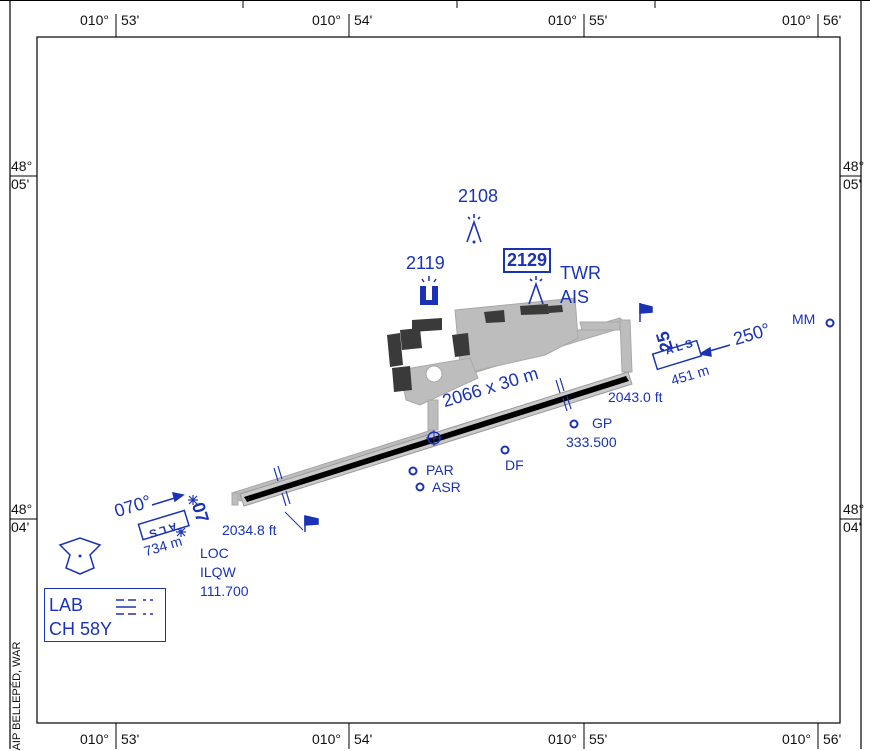 This screenshot has width=870, height=751. I want to click on df-label: DF, so click(514, 465).